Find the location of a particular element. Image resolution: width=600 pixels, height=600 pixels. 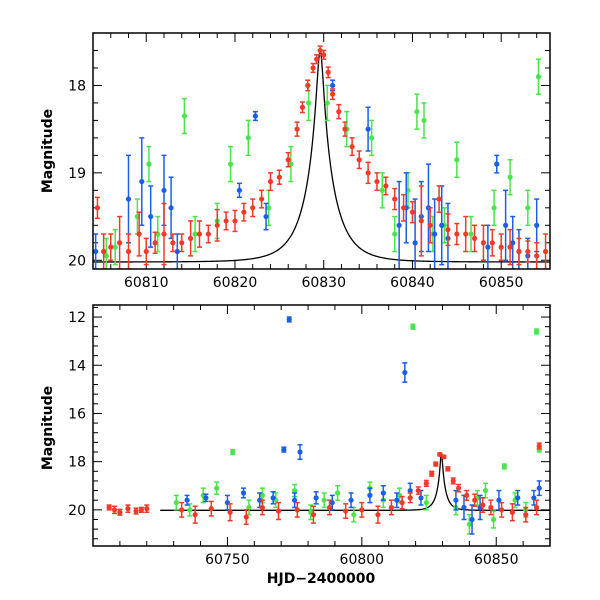

x-tick-label: 60800 is located at coordinates (362, 560).